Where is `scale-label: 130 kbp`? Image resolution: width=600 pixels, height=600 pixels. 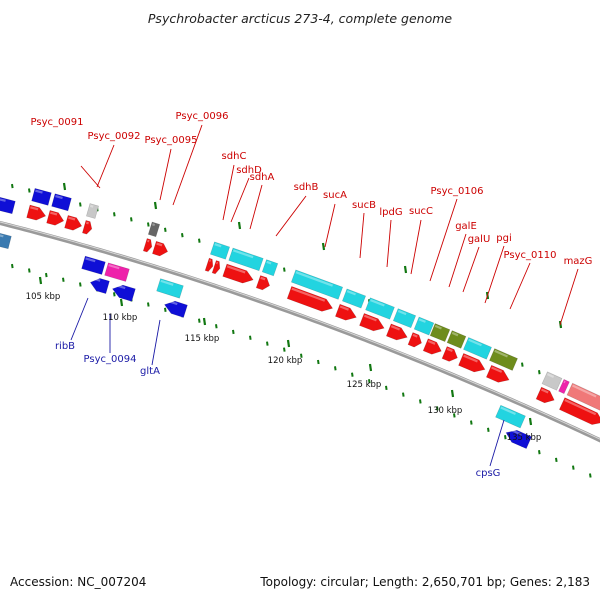
scale-label: 130 kbp is located at coordinates (445, 411).